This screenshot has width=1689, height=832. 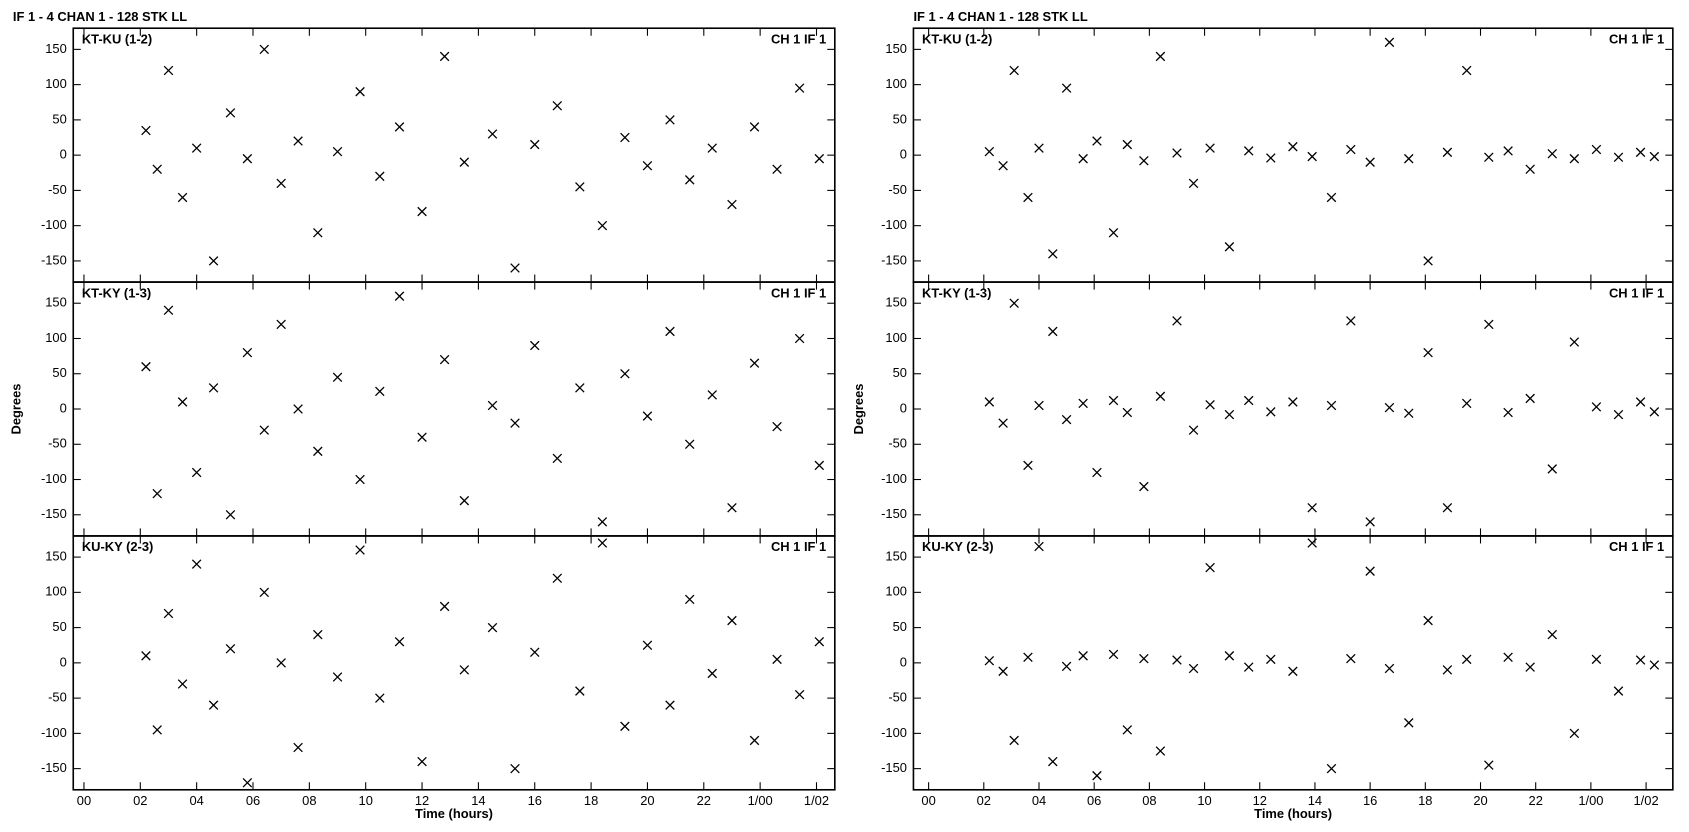 What do you see at coordinates (1293, 813) in the screenshot?
I see `x-axis-label: Time (hours)` at bounding box center [1293, 813].